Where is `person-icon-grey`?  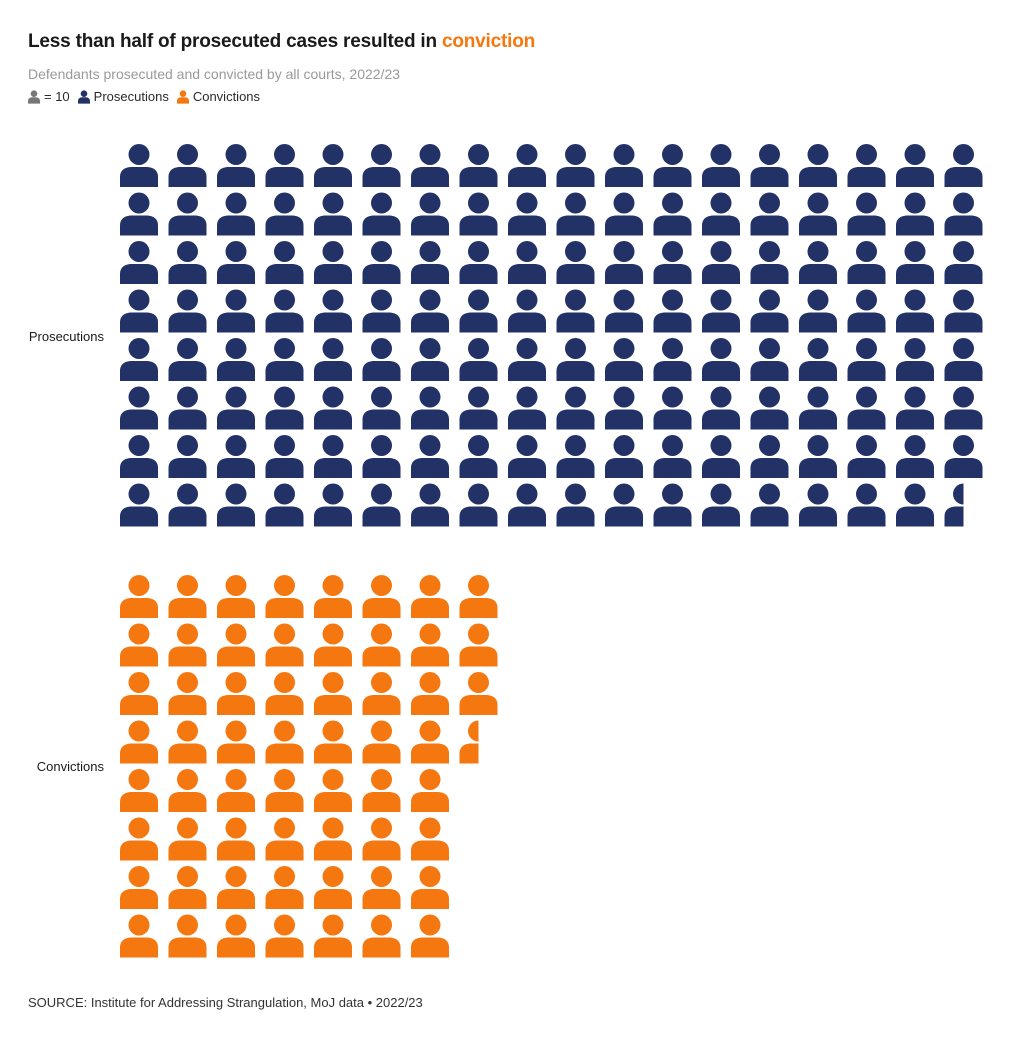
person-icon-grey is located at coordinates (34, 96).